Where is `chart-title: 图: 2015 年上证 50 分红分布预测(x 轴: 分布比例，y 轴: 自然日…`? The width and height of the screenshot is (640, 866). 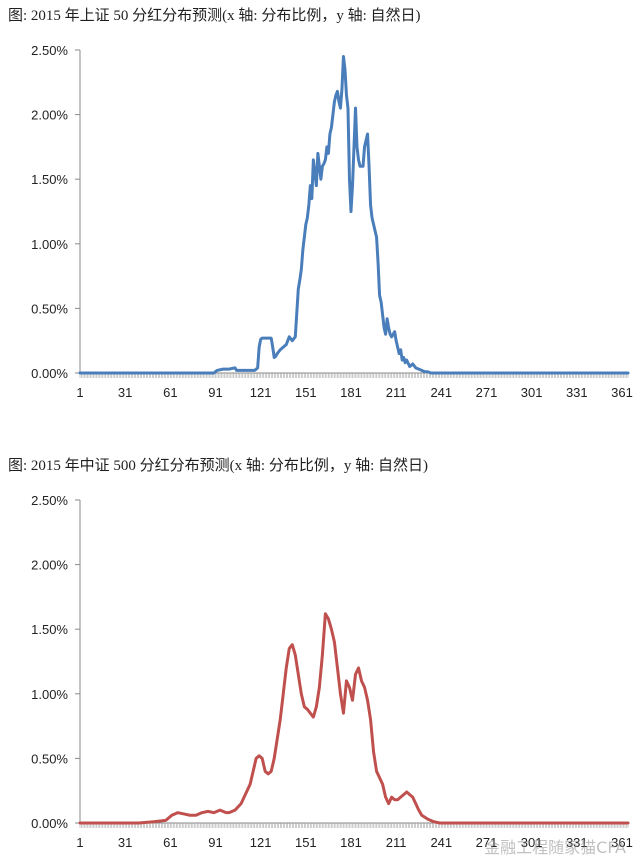 chart-title: 图: 2015 年上证 50 分红分布预测(x 轴: 分布比例，y 轴: 自然日… is located at coordinates (214, 16).